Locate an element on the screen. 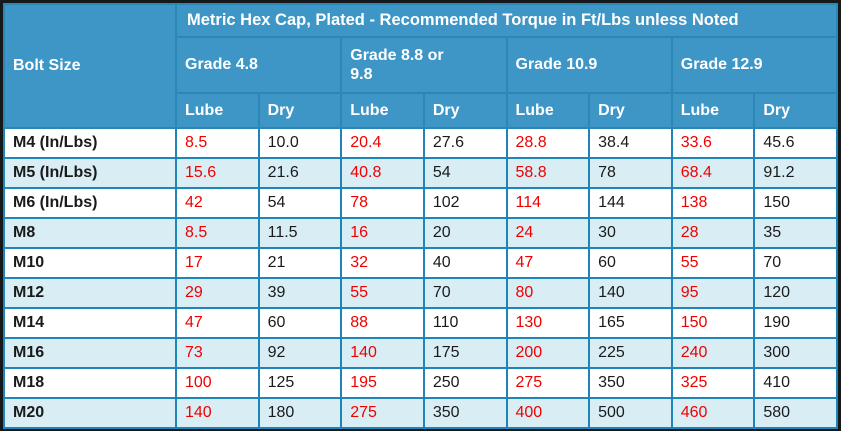 Image resolution: width=841 pixels, height=431 pixels. dry-value-cell: 300 is located at coordinates (795, 353).